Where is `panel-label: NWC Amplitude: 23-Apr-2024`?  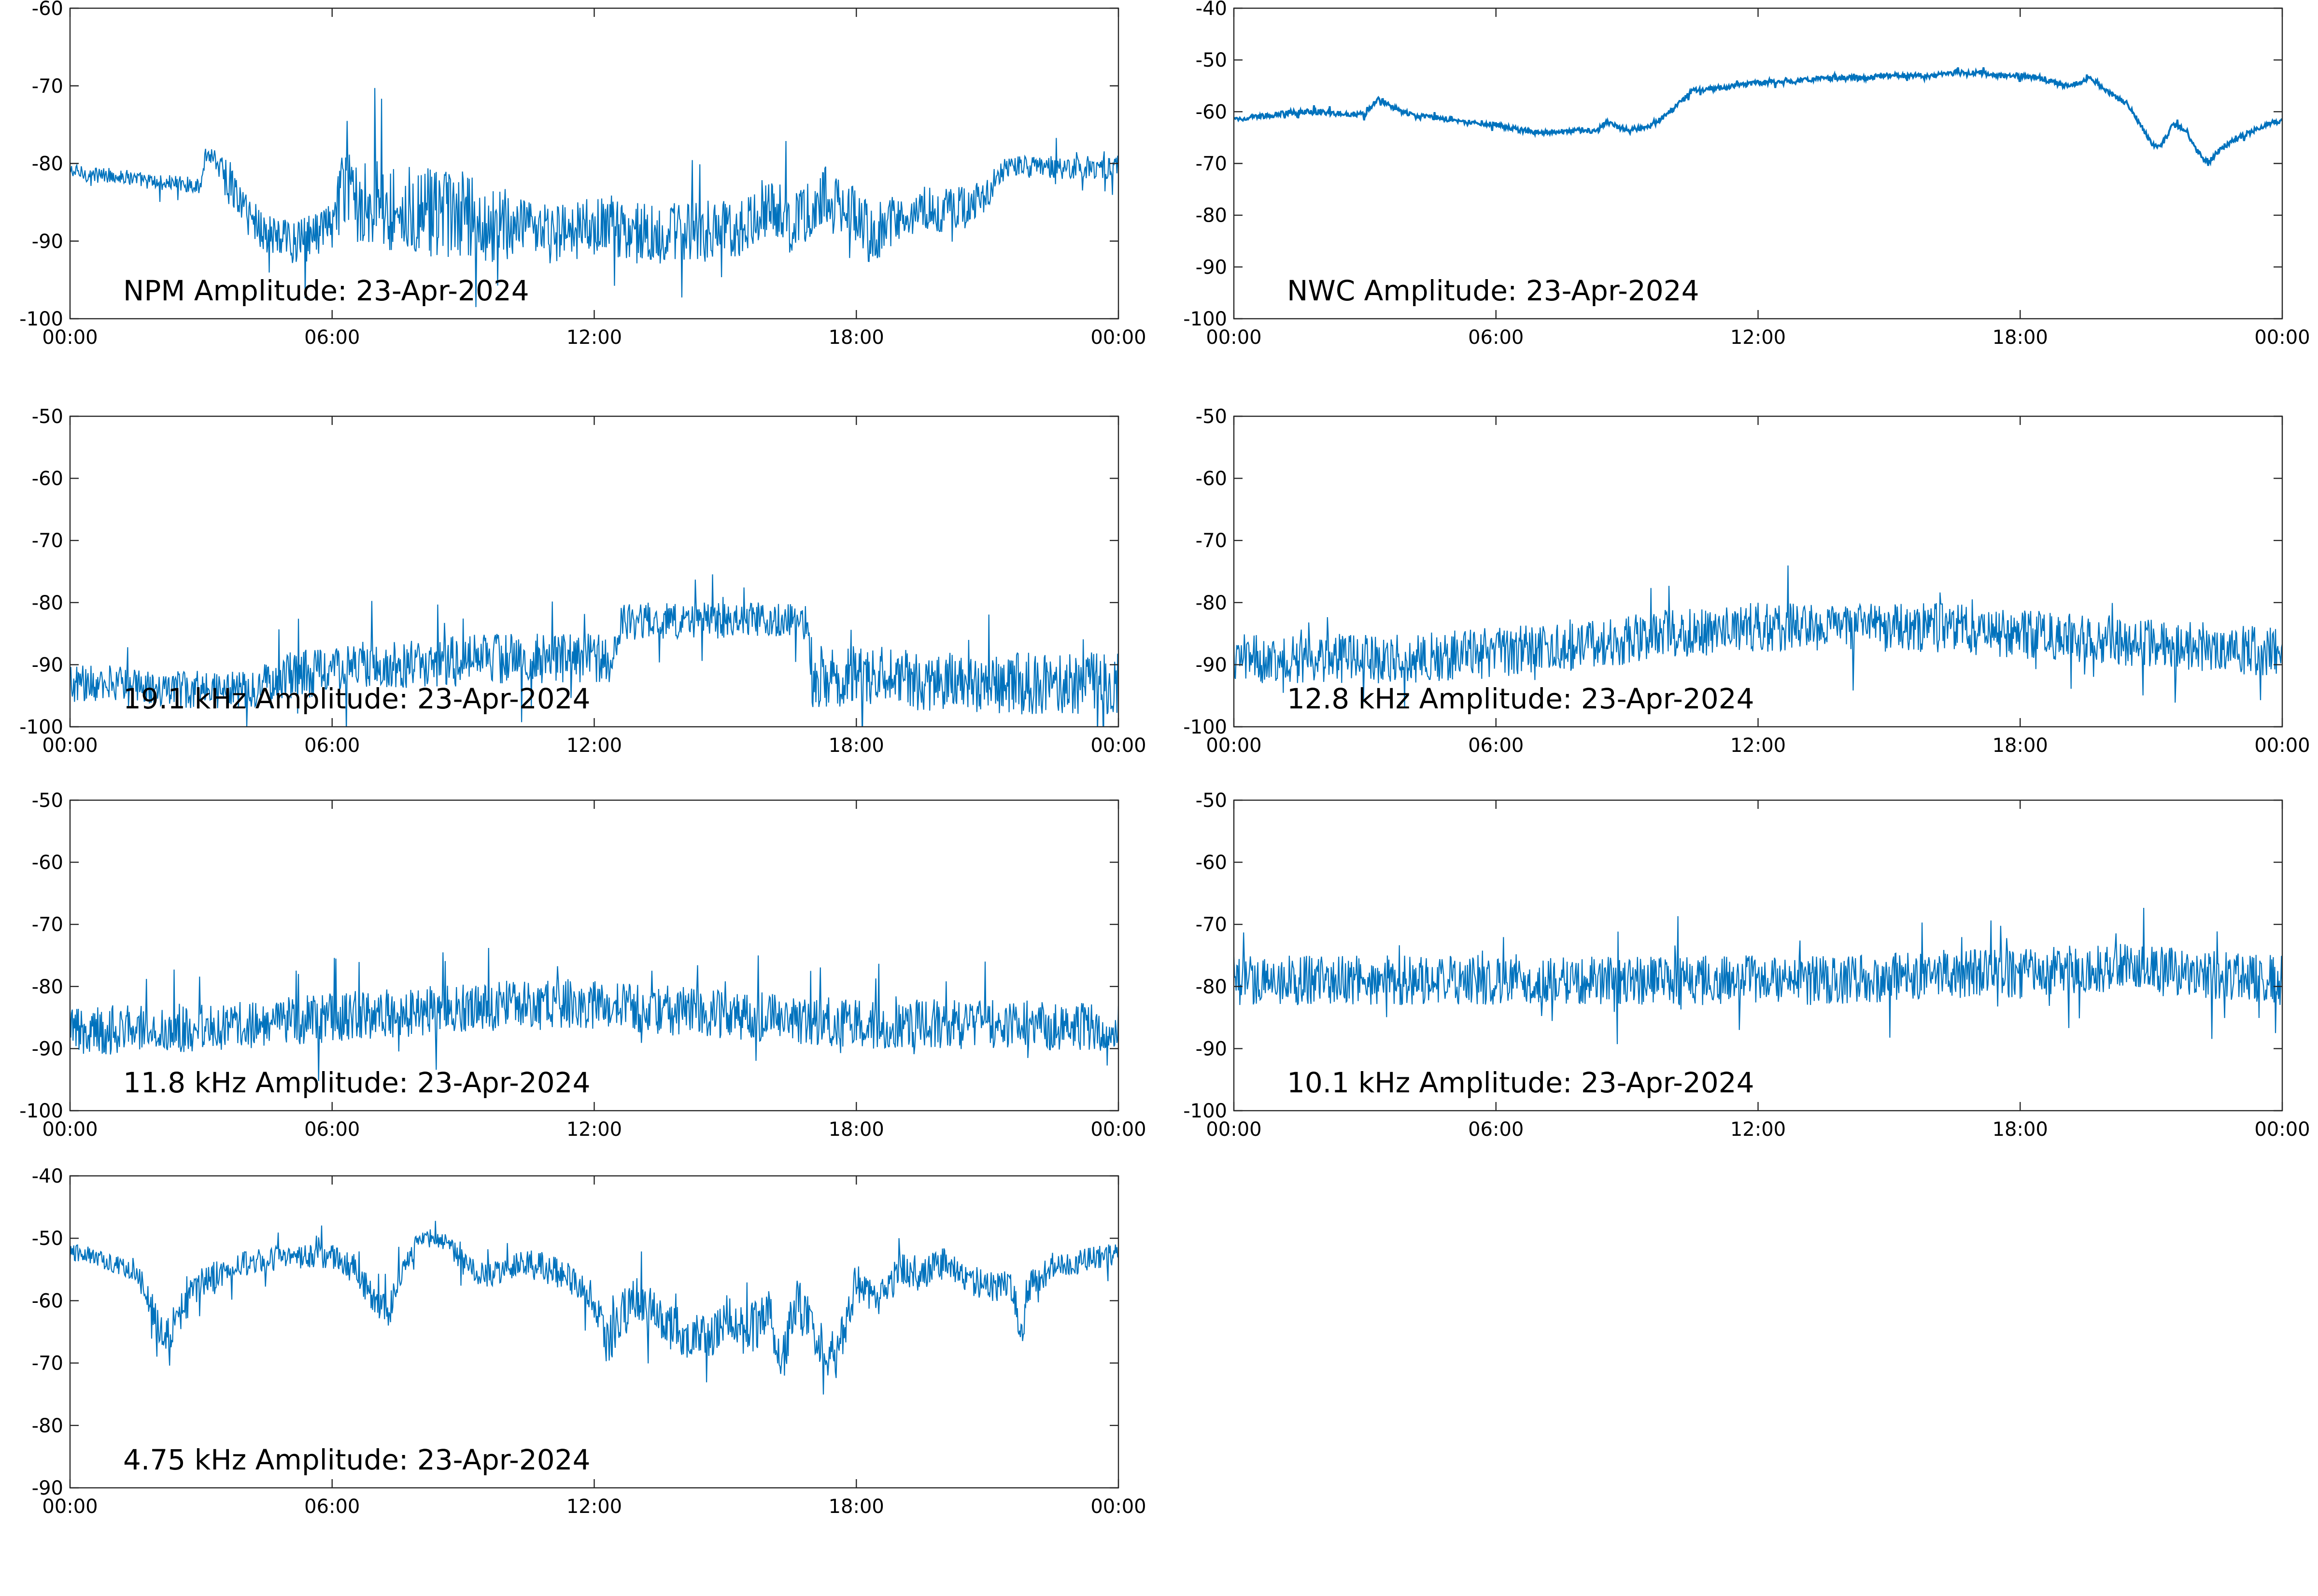 panel-label: NWC Amplitude: 23-Apr-2024 is located at coordinates (1493, 290).